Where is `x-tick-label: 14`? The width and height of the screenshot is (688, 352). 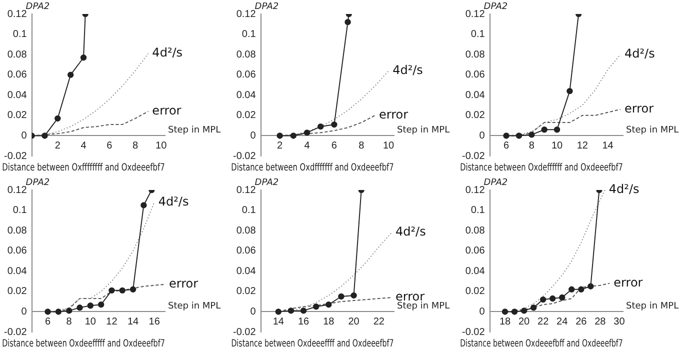
x-tick-label: 14 is located at coordinates (608, 146).